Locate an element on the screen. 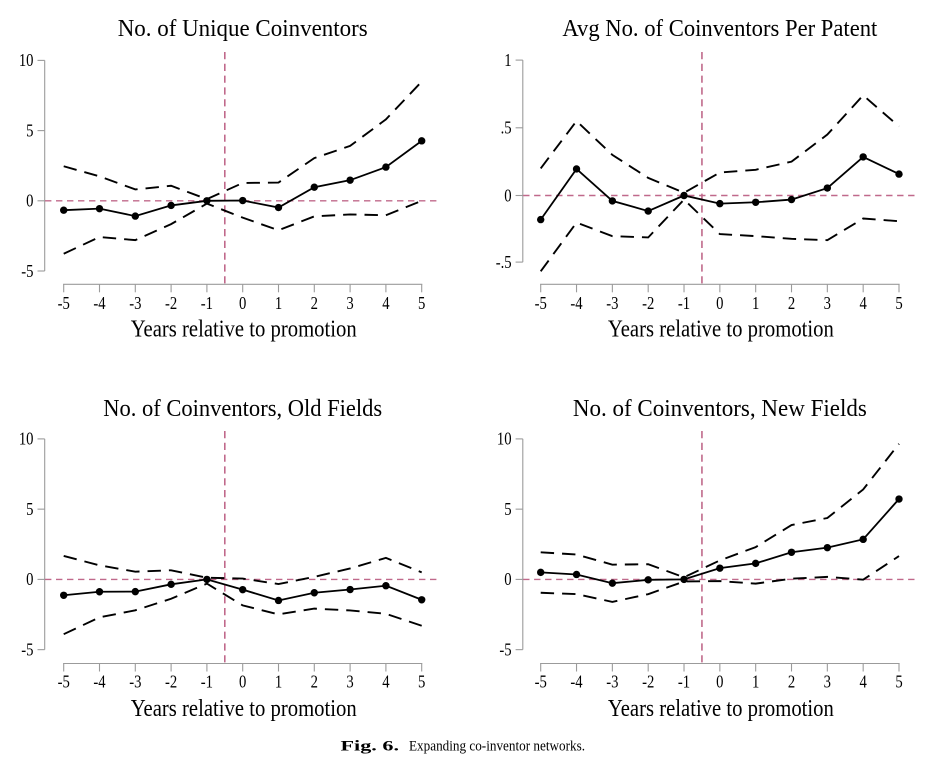  svg-text: No. of Coinventors, Old Fields is located at coordinates (242, 409).